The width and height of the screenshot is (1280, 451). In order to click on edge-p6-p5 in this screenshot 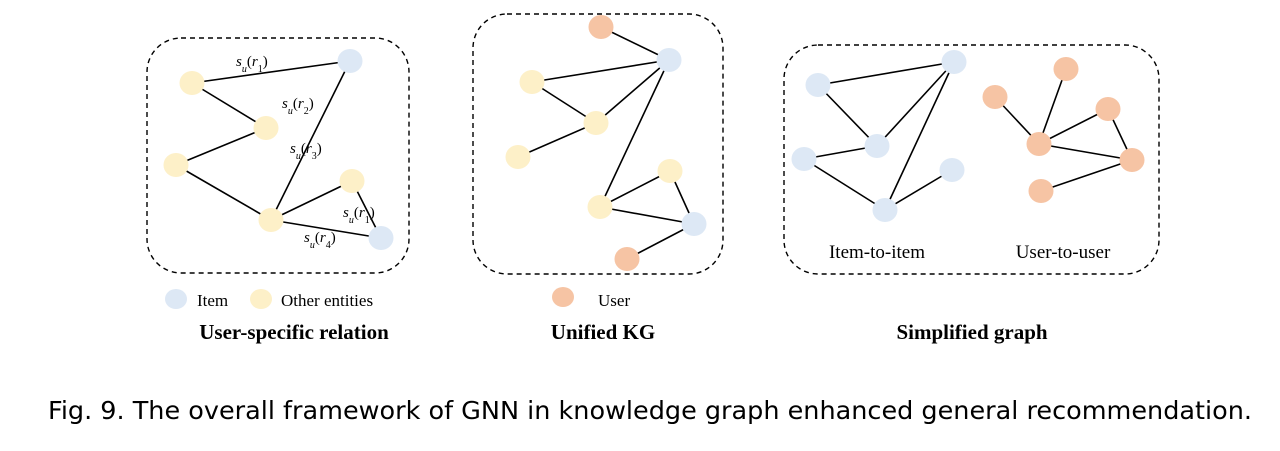, I will do `click(918, 190)`.